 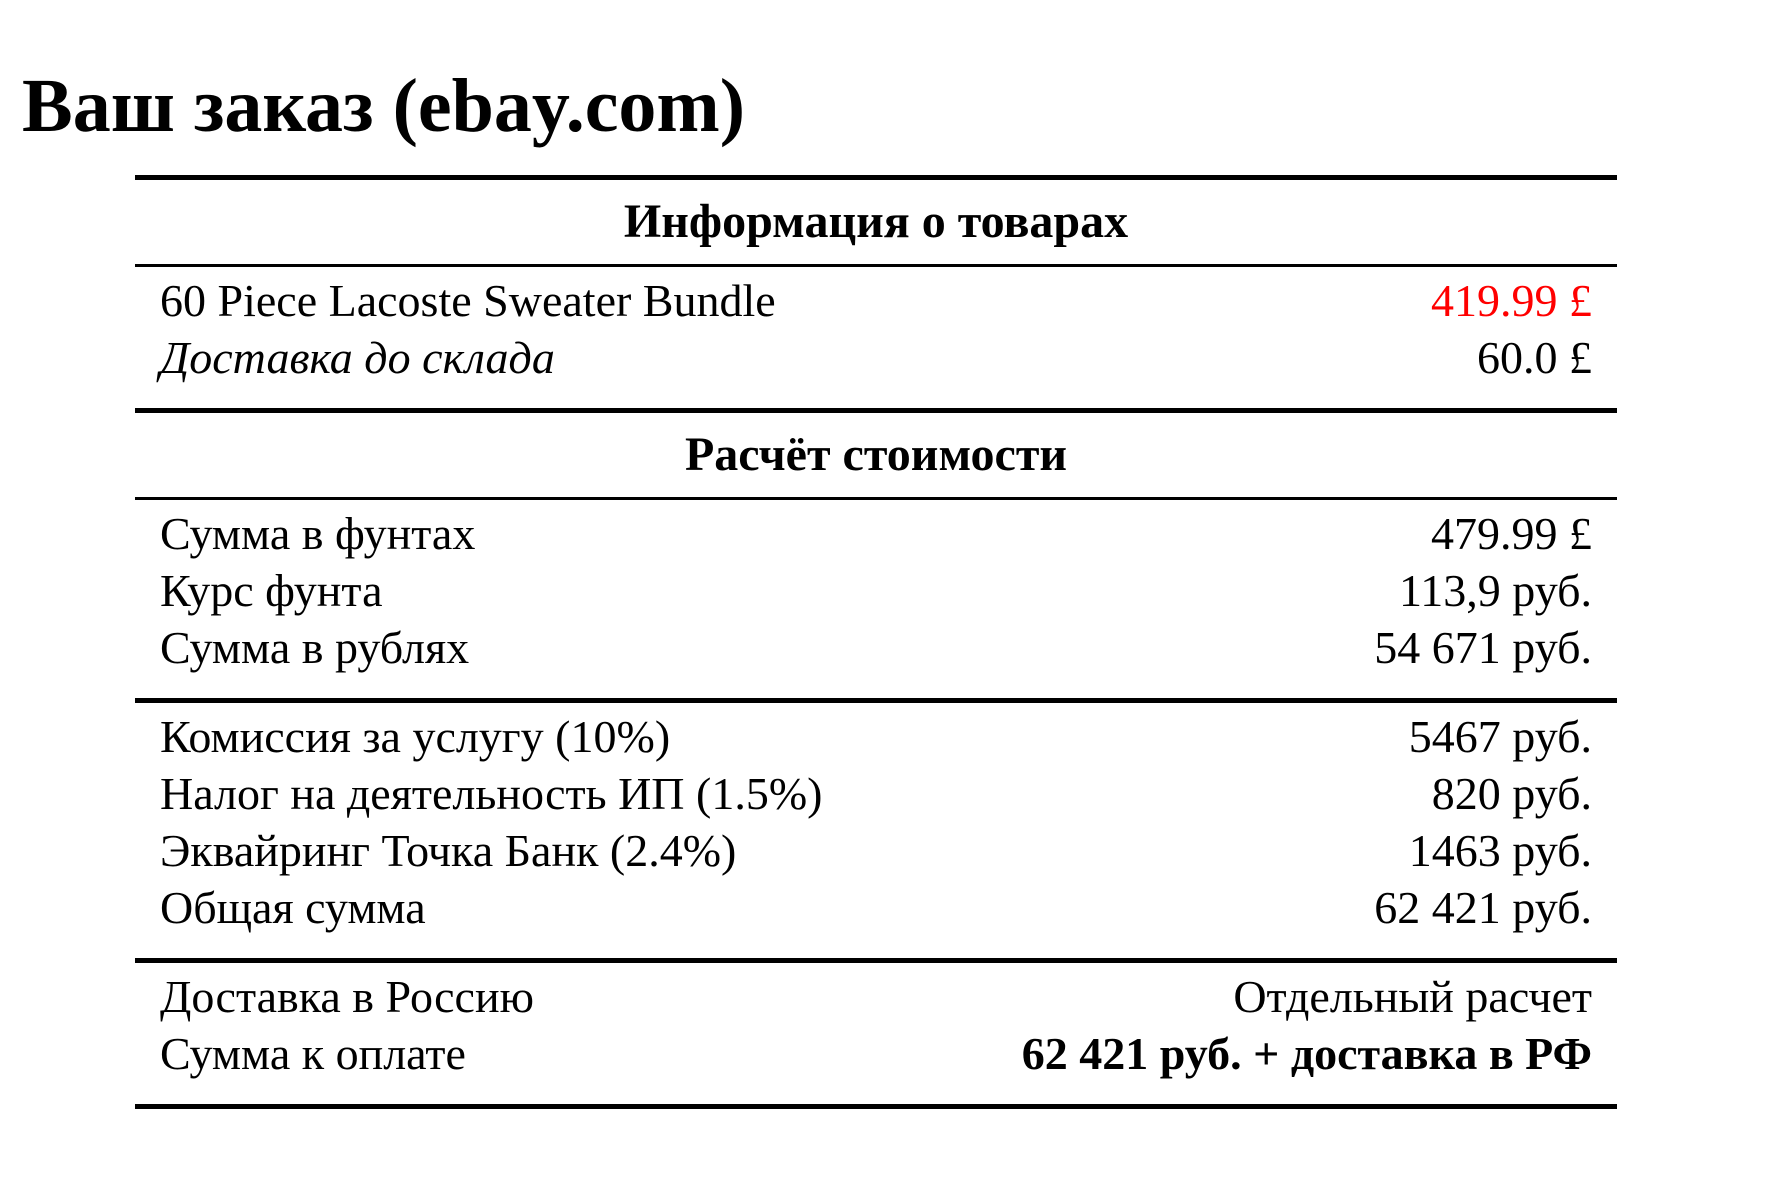 What do you see at coordinates (876, 647) in the screenshot?
I see `table-row-sum-rubles: Сумма в рублях 54 671 руб.` at bounding box center [876, 647].